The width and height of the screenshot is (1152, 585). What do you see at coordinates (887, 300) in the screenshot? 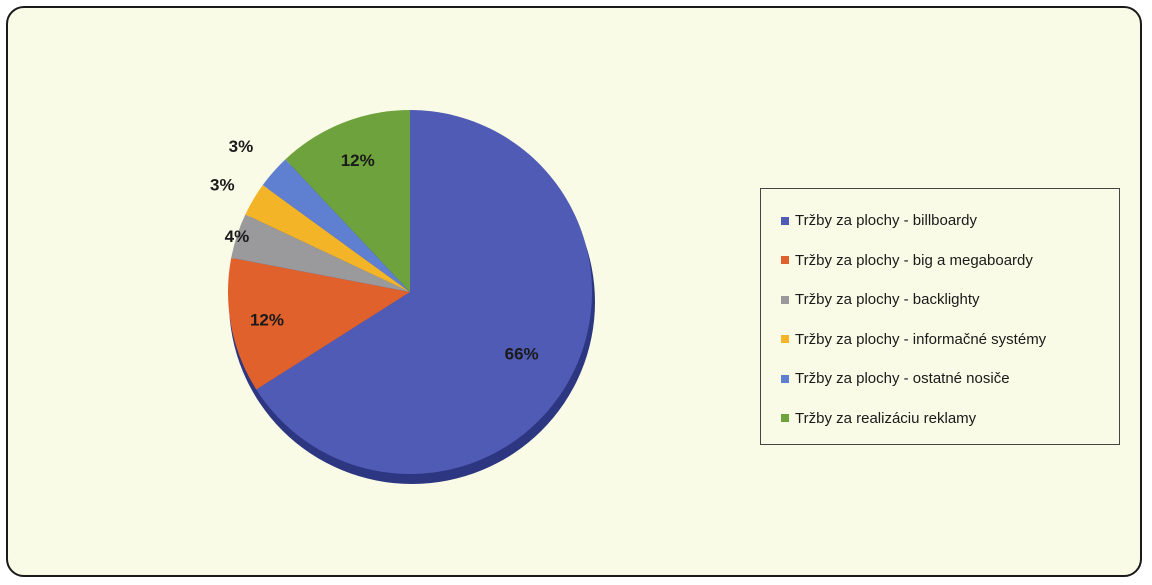
I see `legend-label: Tržby za plochy - backlighty` at bounding box center [887, 300].